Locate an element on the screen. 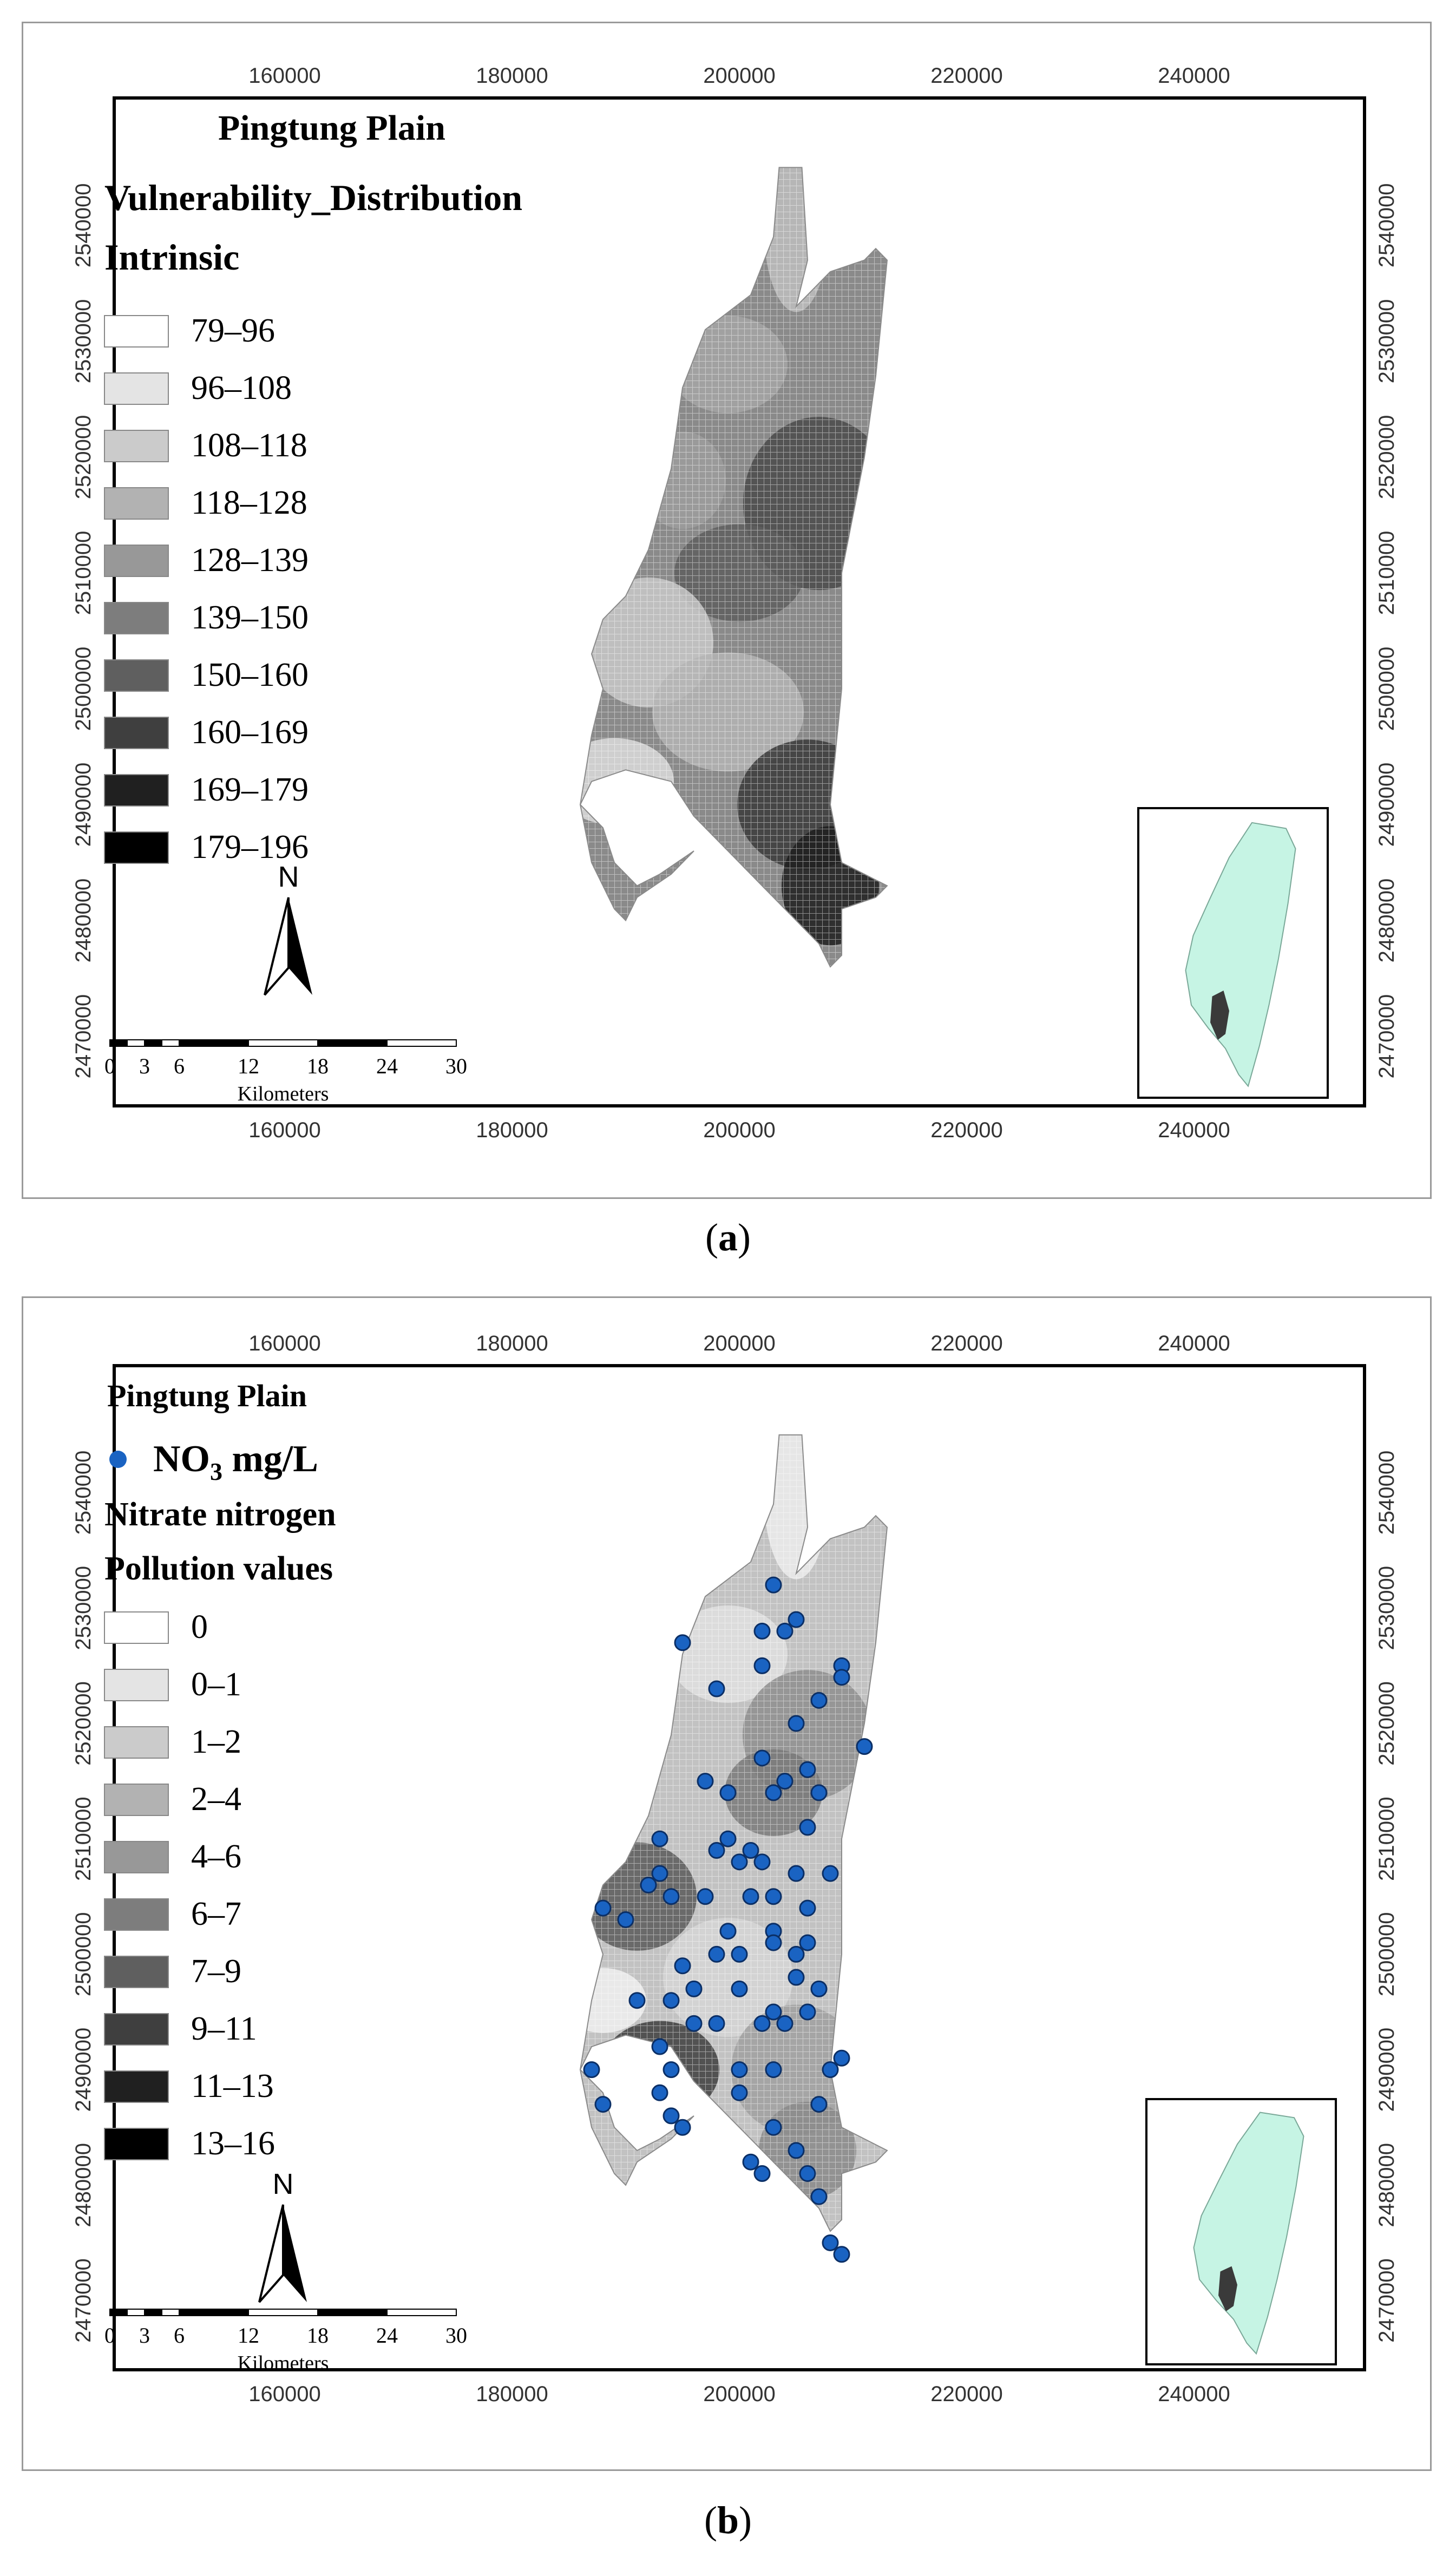 The width and height of the screenshot is (1456, 2563). legend-label: 179–196 is located at coordinates (250, 848).